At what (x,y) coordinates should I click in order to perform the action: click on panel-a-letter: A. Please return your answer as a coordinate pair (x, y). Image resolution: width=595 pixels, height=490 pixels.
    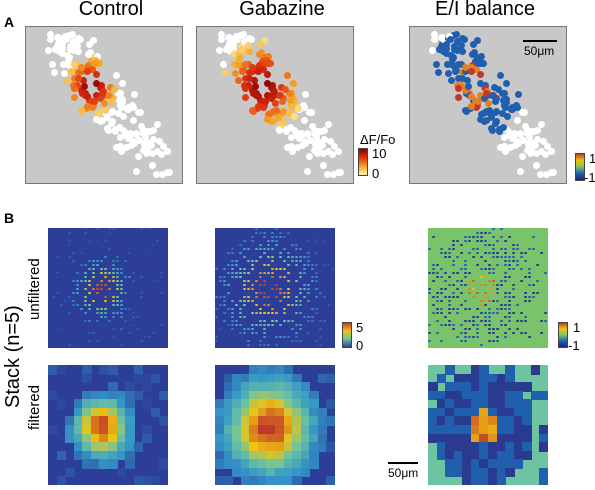
    Looking at the image, I should click on (9, 22).